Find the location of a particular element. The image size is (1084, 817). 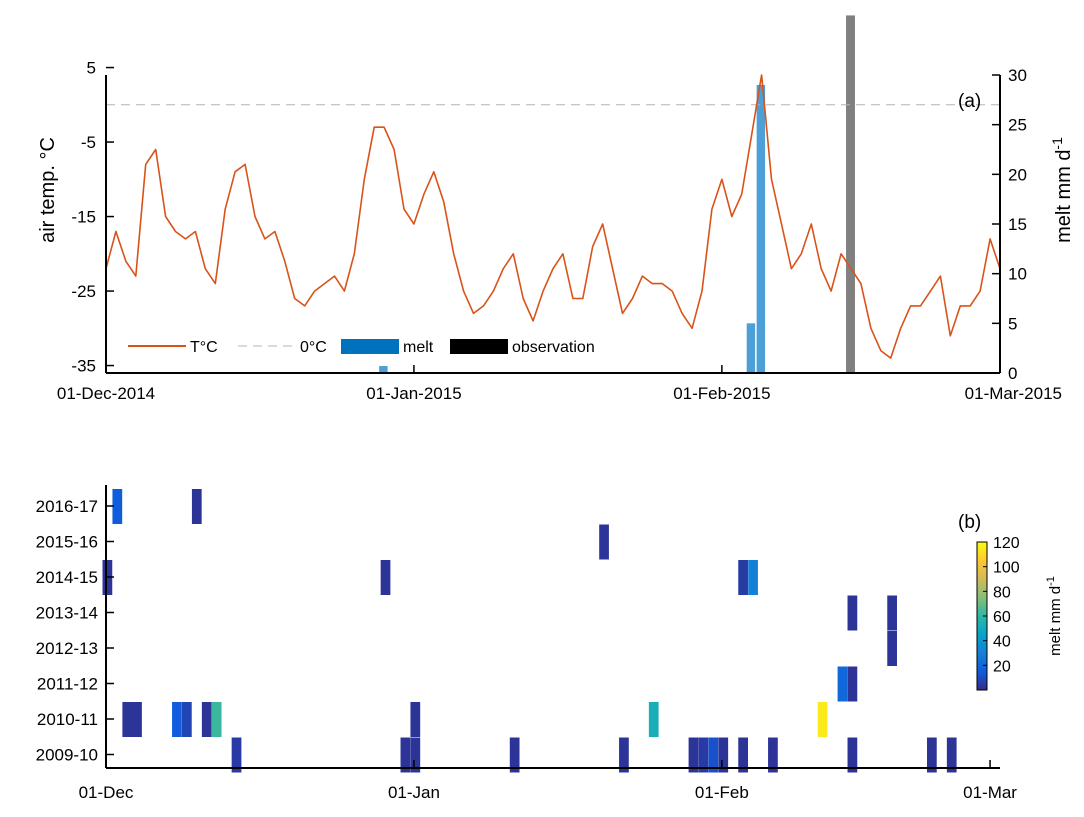

colorbar-ticks: 20 40 60 80 100 120 is located at coordinates (1001, 605).